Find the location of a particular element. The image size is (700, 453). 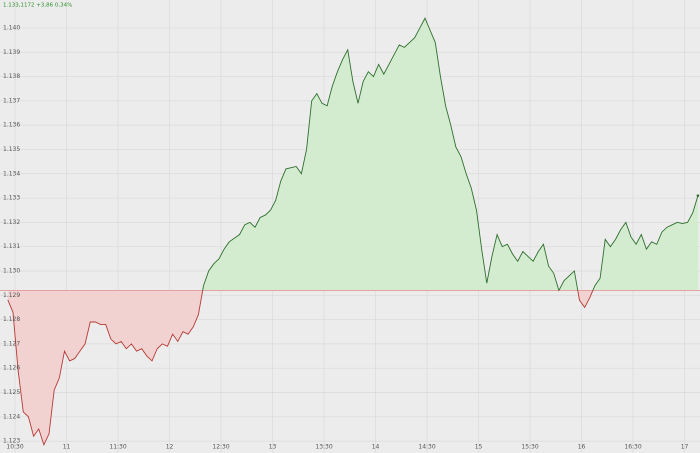

y-tick-label: 1.136 is located at coordinates (11, 125).